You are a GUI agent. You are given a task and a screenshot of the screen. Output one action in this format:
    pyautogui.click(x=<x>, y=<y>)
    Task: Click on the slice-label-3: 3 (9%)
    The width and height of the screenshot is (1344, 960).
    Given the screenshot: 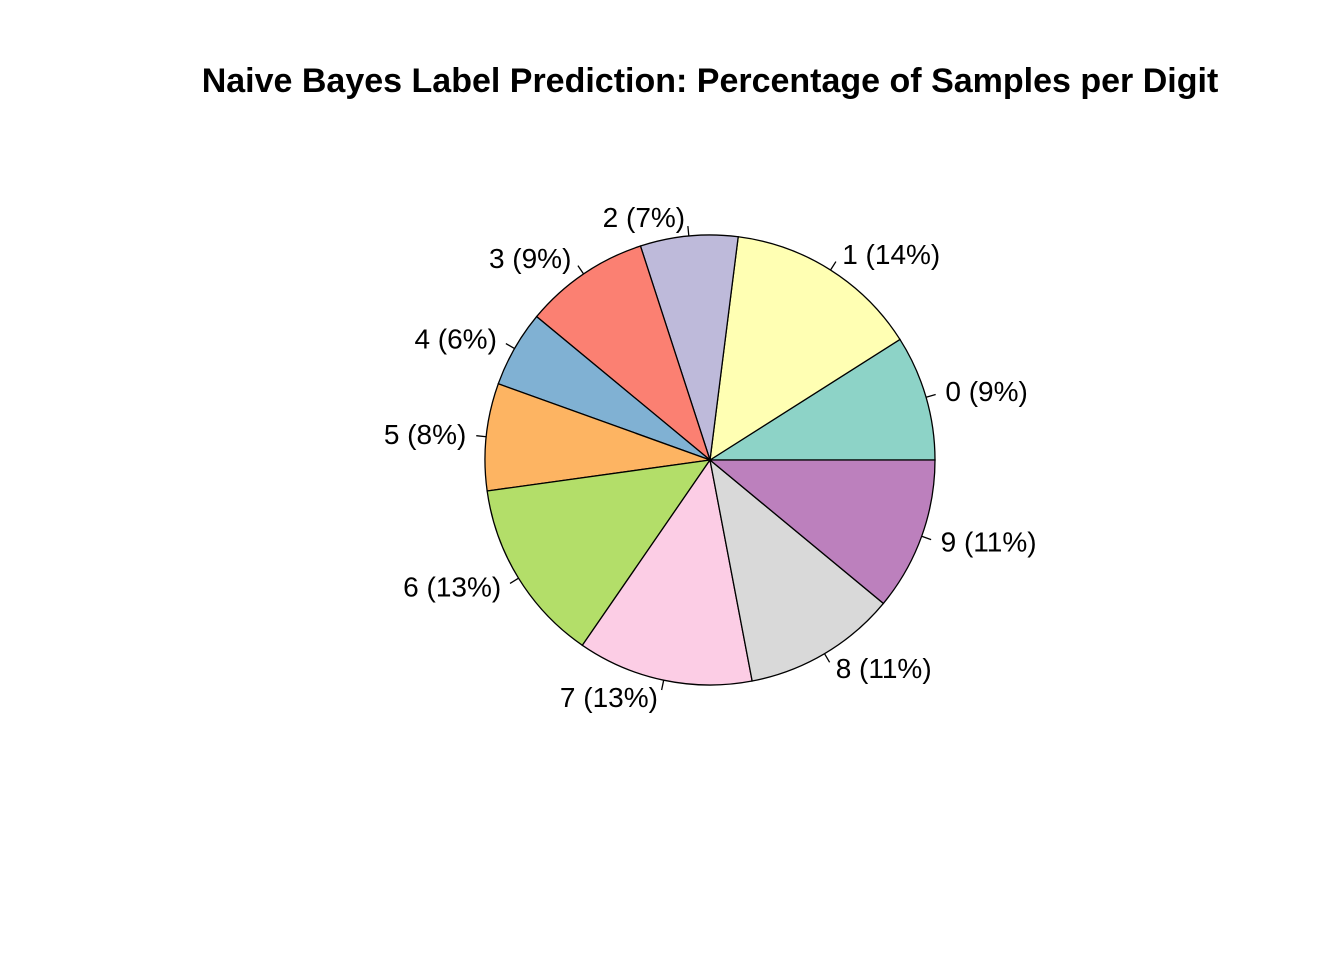 What is the action you would take?
    pyautogui.click(x=530, y=258)
    